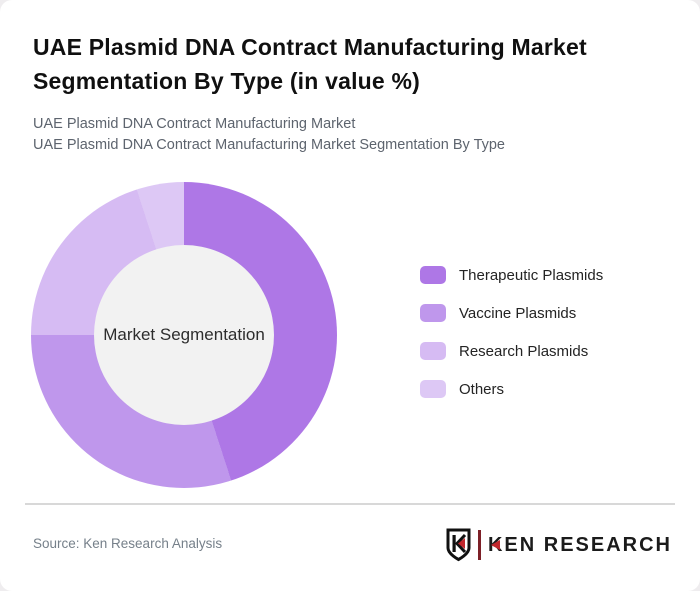  Describe the element at coordinates (531, 275) in the screenshot. I see `legend-label: Therapeutic Plasmids` at that location.